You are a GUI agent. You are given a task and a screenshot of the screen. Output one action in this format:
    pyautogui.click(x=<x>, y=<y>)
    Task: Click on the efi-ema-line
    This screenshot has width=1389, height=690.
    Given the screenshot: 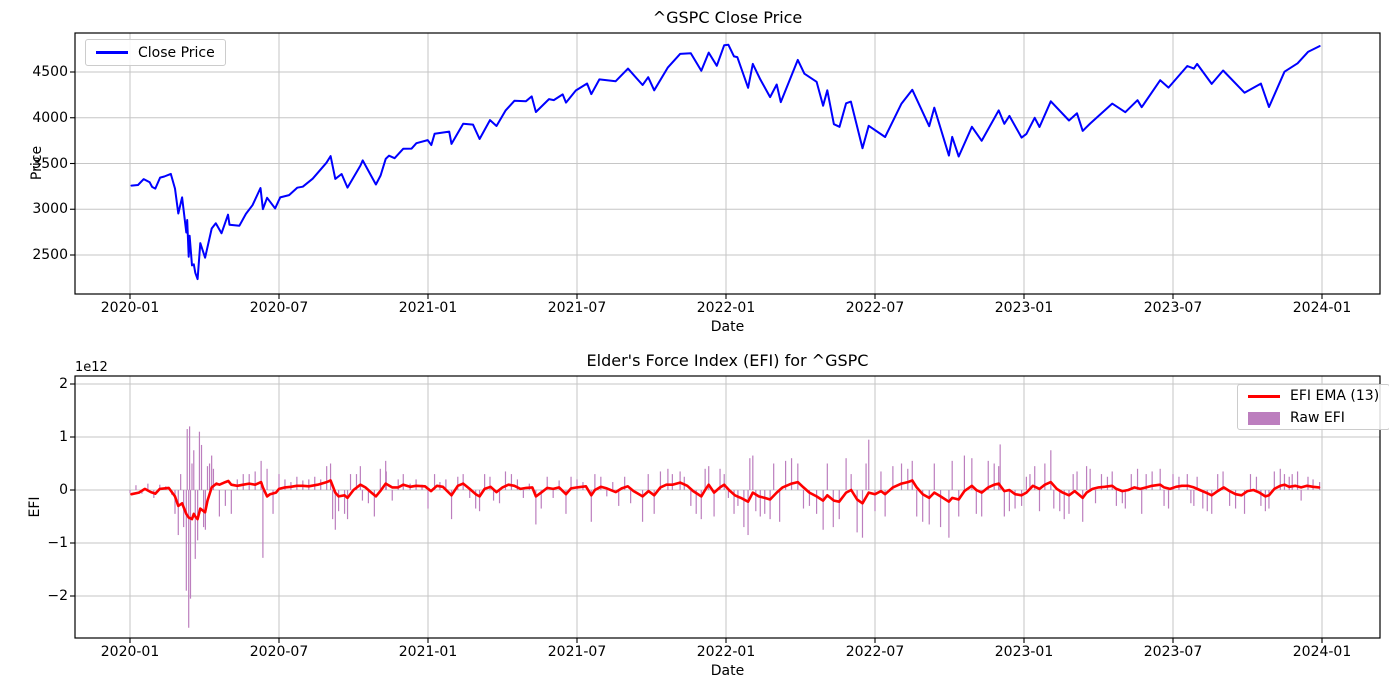 What is the action you would take?
    pyautogui.click(x=725, y=500)
    